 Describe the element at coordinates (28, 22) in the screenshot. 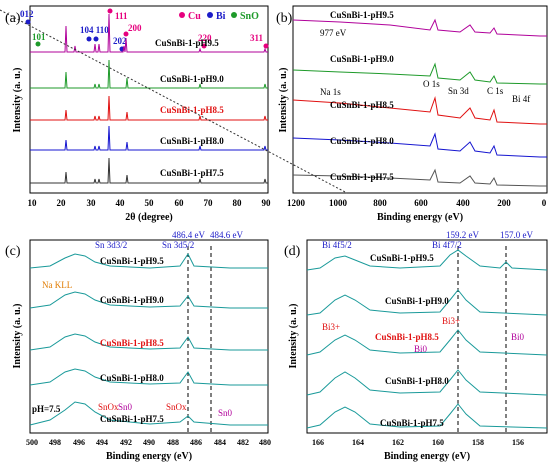

I see `bi-012-marker` at that location.